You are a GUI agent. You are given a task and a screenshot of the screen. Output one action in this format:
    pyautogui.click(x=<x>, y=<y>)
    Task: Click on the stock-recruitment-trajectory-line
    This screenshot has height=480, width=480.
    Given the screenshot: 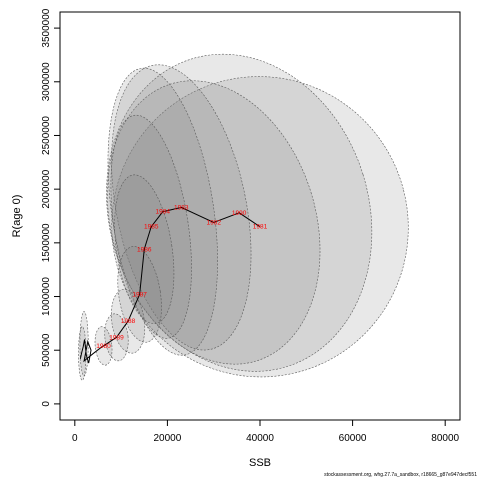 What is the action you would take?
    pyautogui.click(x=170, y=285)
    